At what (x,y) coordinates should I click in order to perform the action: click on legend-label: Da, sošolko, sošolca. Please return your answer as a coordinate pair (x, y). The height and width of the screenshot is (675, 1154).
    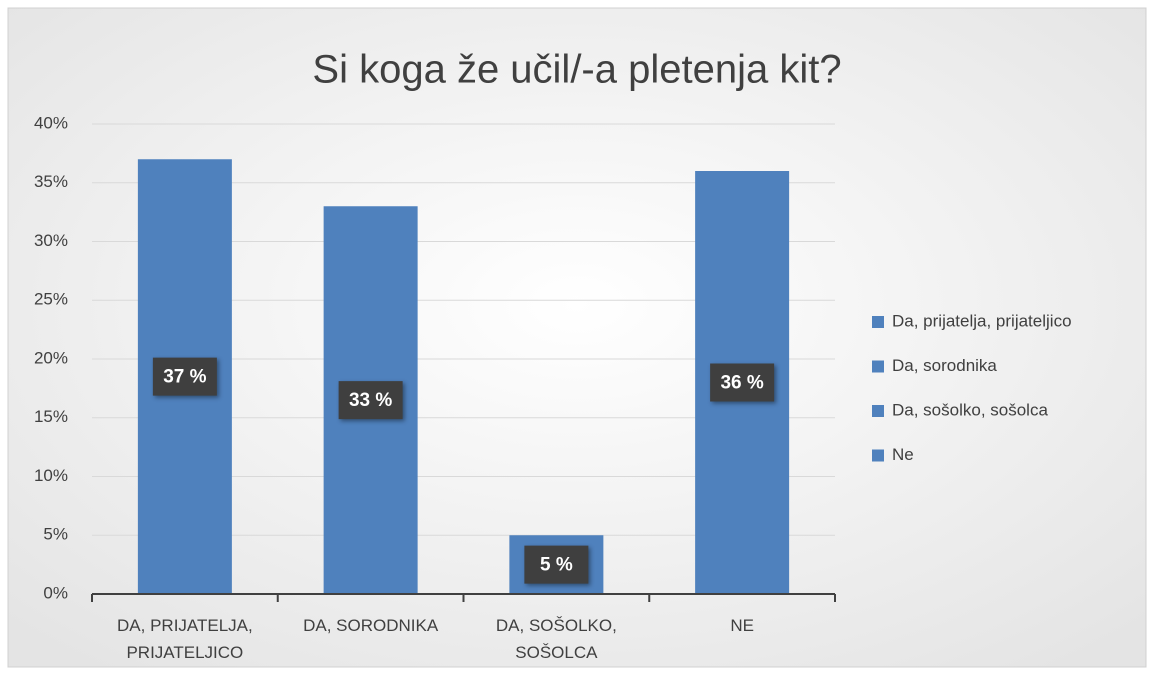
    Looking at the image, I should click on (970, 409).